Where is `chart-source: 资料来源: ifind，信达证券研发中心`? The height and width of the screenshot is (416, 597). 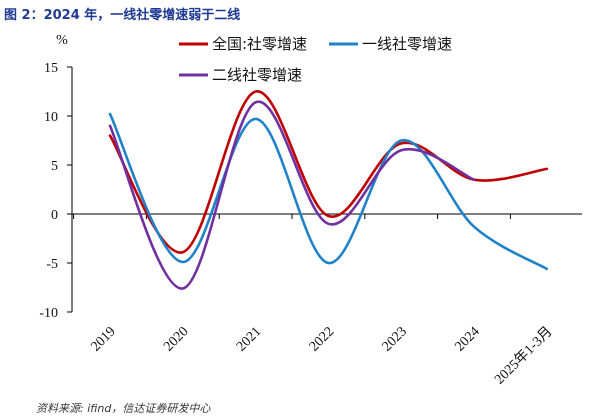 chart-source: 资料来源: ifind，信达证券研发中心 is located at coordinates (123, 408).